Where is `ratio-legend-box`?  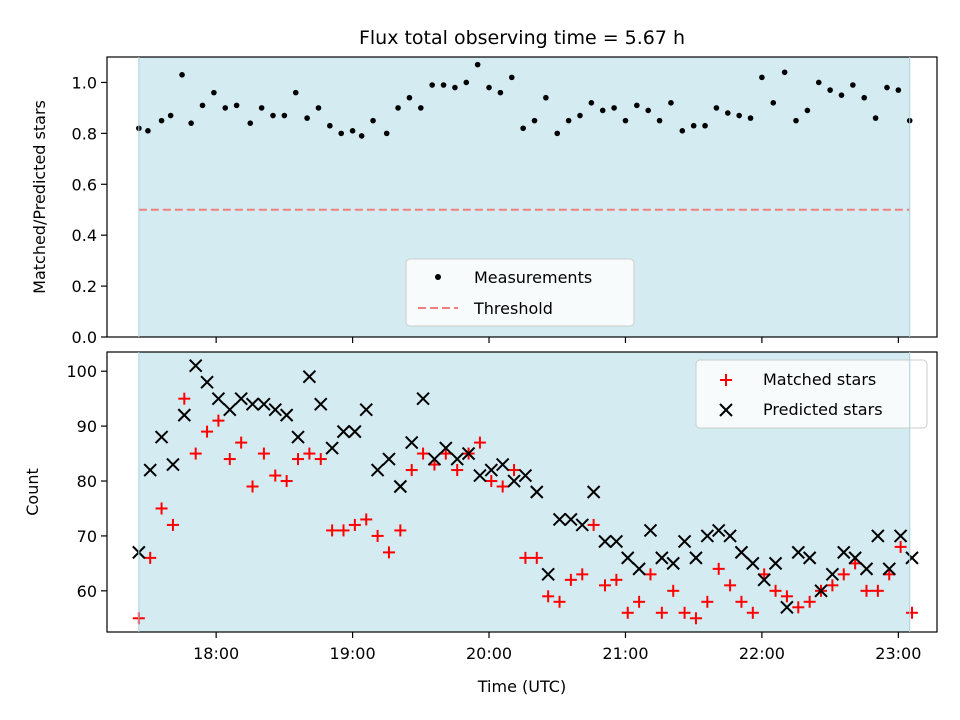
ratio-legend-box is located at coordinates (520, 292).